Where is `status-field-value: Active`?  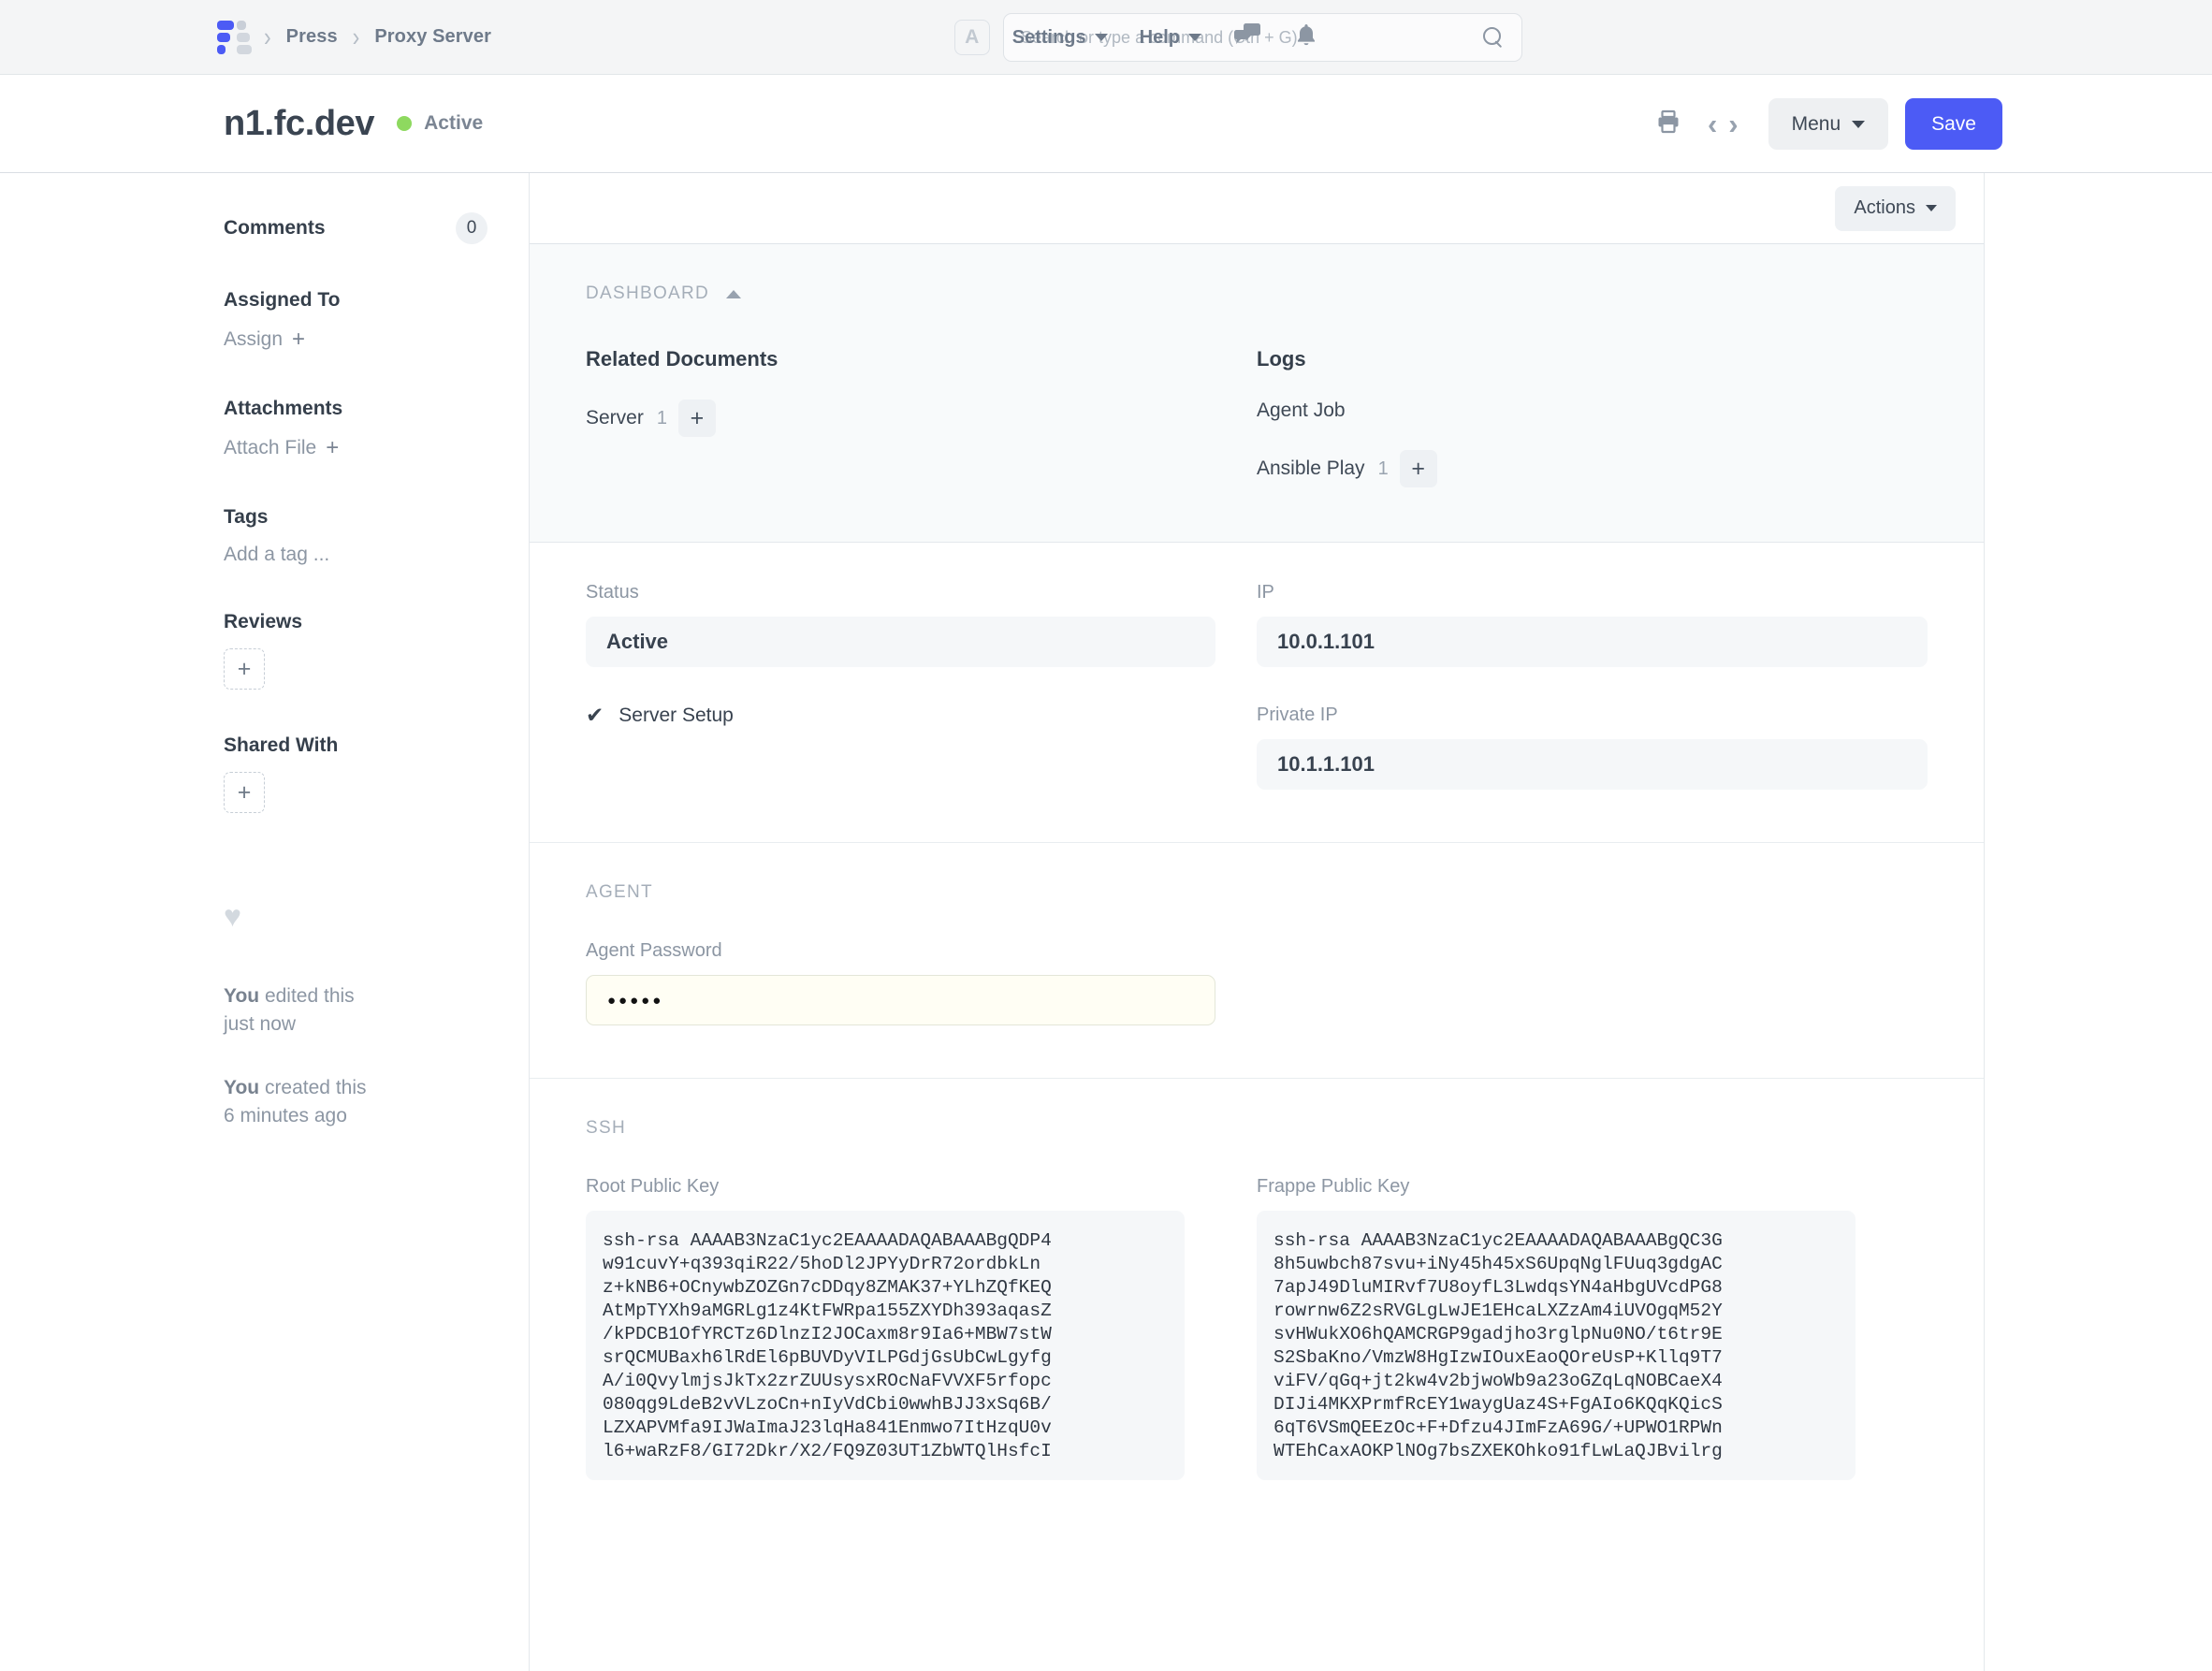 status-field-value: Active is located at coordinates (900, 642).